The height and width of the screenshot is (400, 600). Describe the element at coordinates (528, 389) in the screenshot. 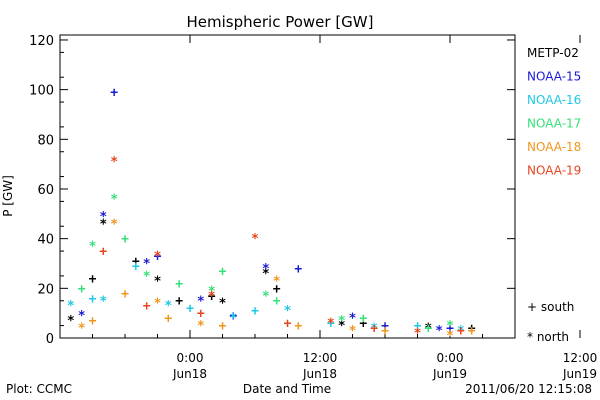

I see `timestamp: 2011/06/20 12:15:08` at that location.